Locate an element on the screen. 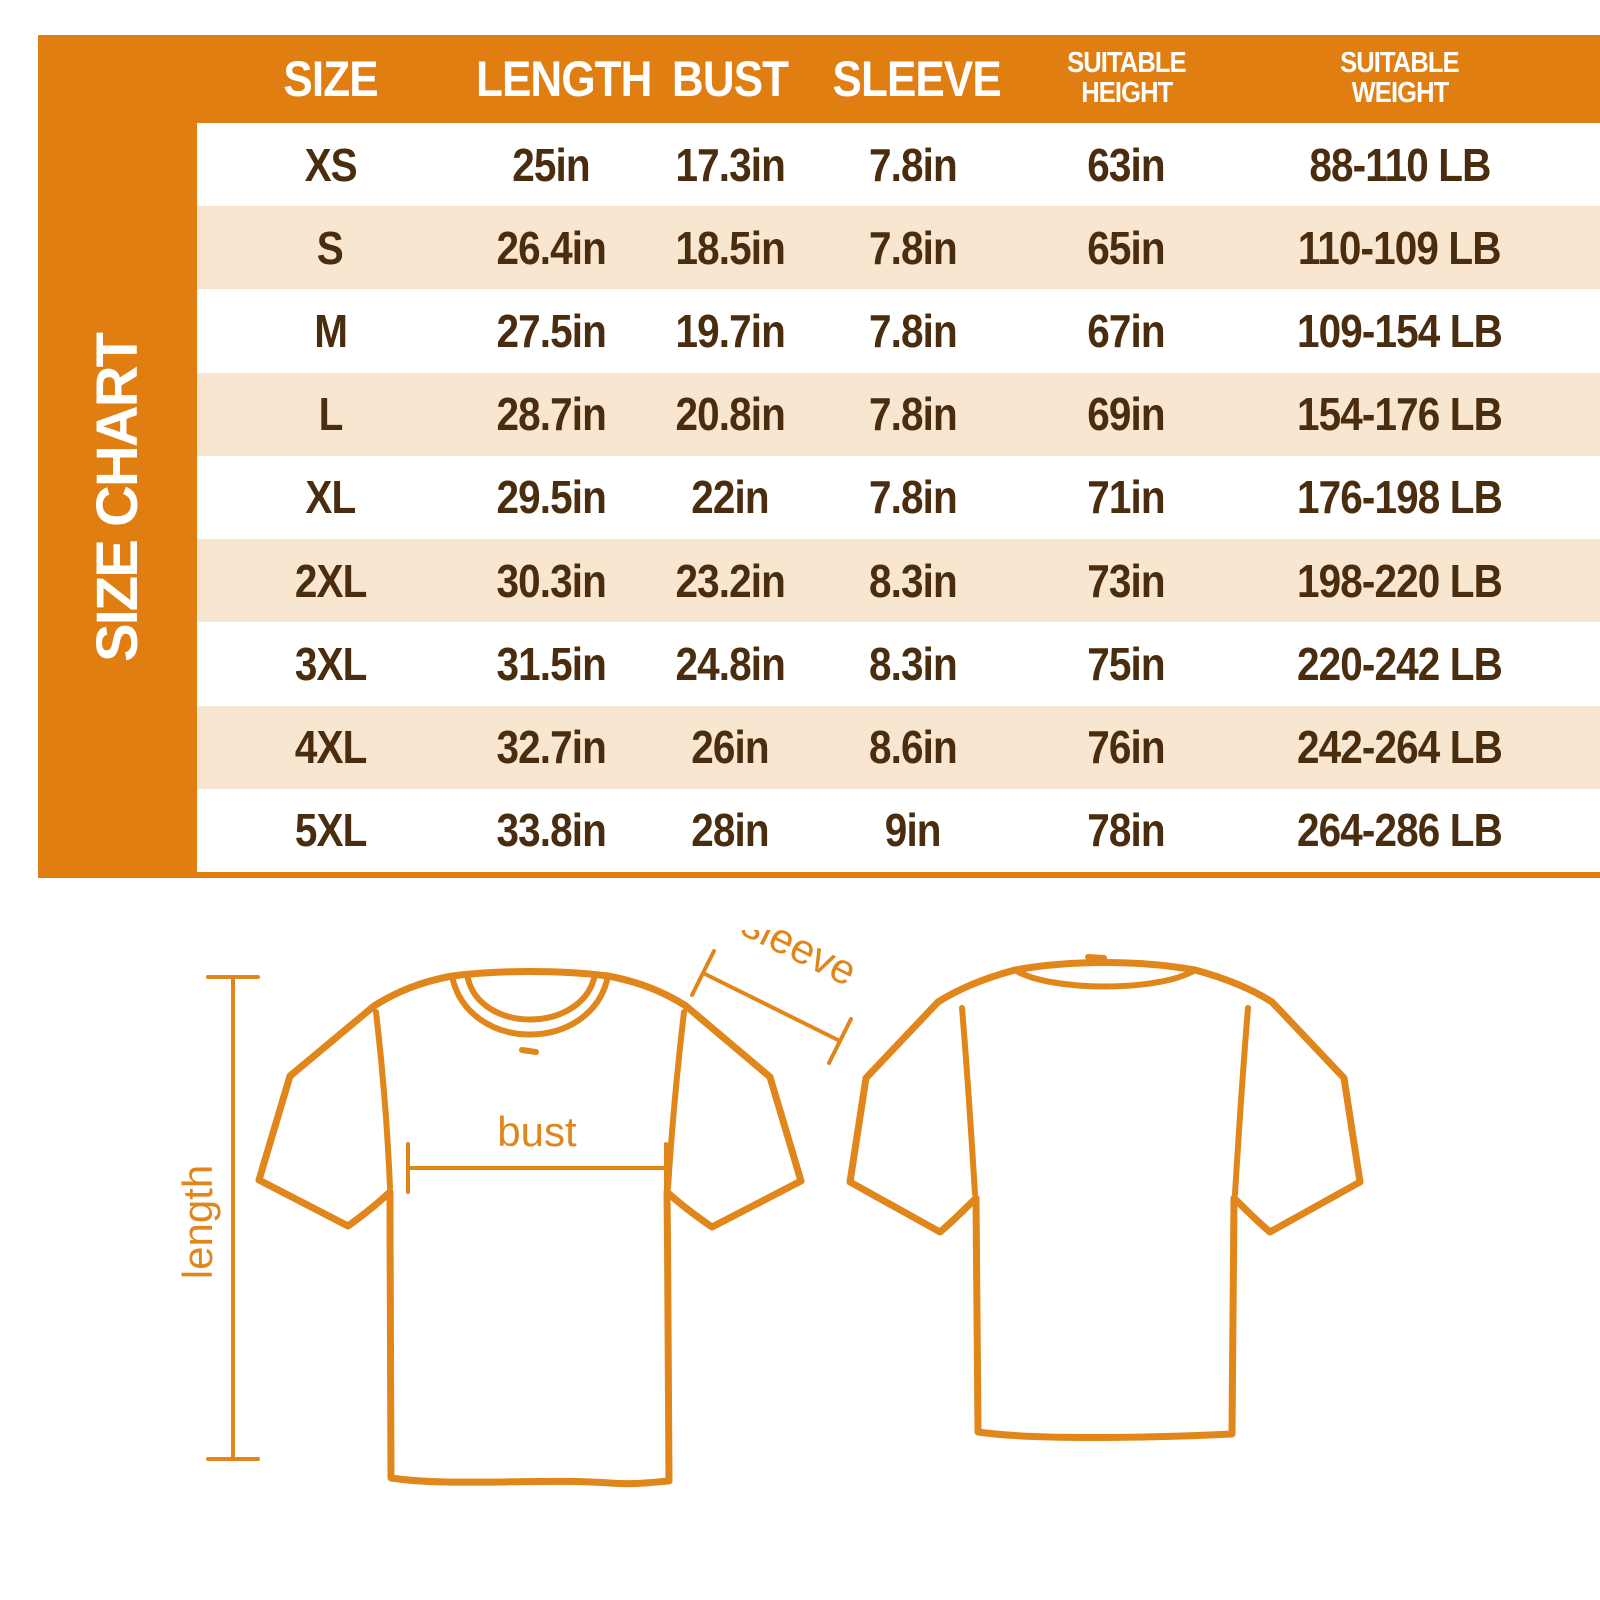  header-cell-sleeve: SLEEVE is located at coordinates (917, 78).